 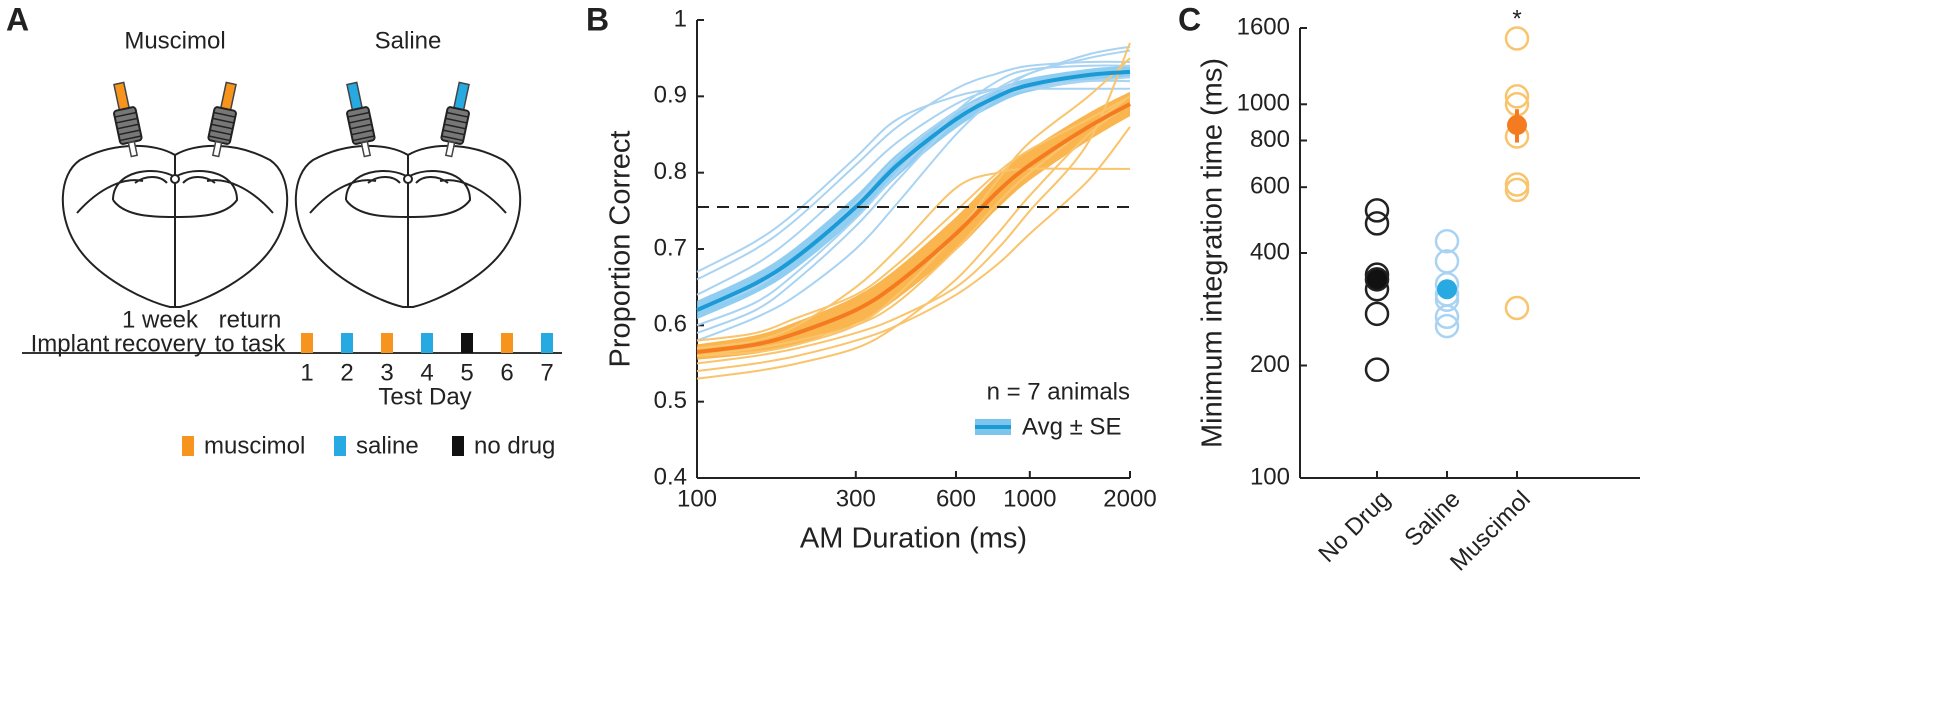 I want to click on y-axis-label: Proportion Correct, so click(x=621, y=249).